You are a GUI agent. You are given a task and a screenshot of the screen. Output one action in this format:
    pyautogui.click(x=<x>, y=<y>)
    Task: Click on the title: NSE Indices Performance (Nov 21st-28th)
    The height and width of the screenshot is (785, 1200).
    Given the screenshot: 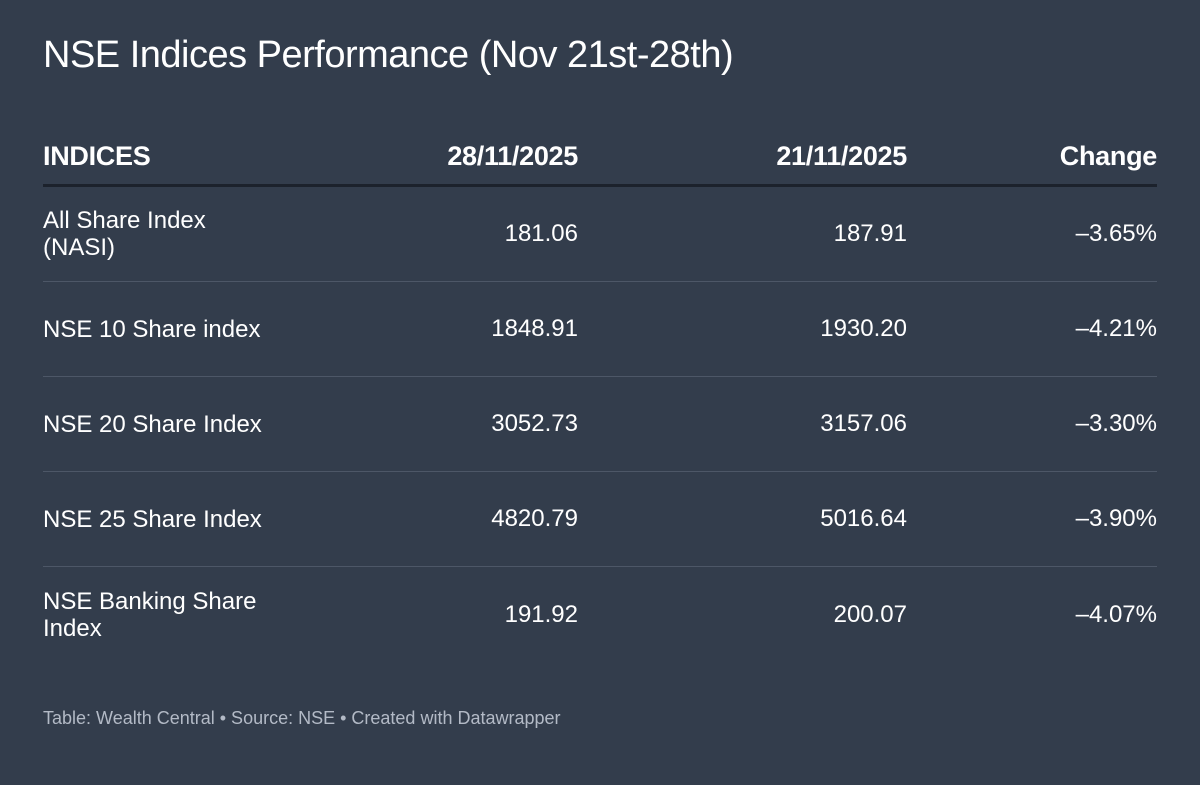 What is the action you would take?
    pyautogui.click(x=388, y=55)
    